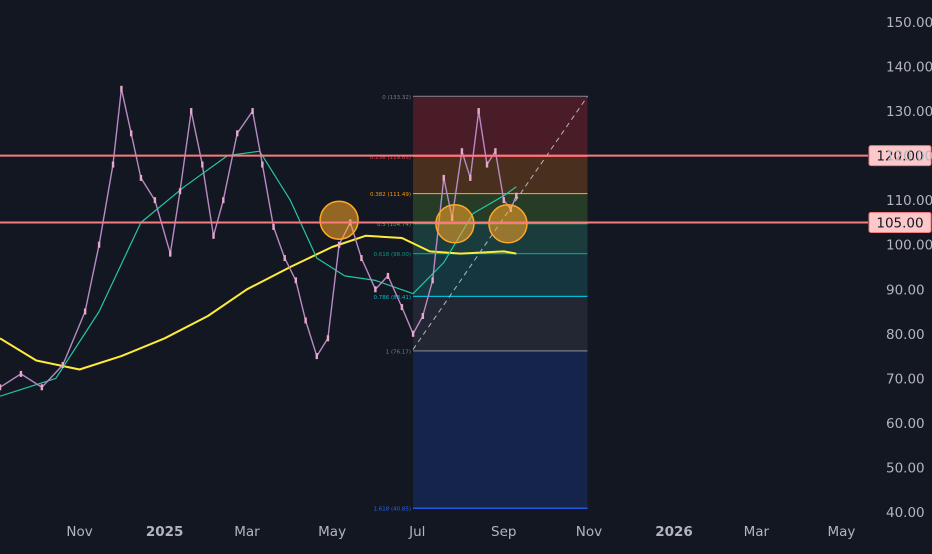 The width and height of the screenshot is (932, 554). I want to click on x-axis: Nov 2025 Mar May Jul Sep Nov 2026 Mar May, so click(460, 532).